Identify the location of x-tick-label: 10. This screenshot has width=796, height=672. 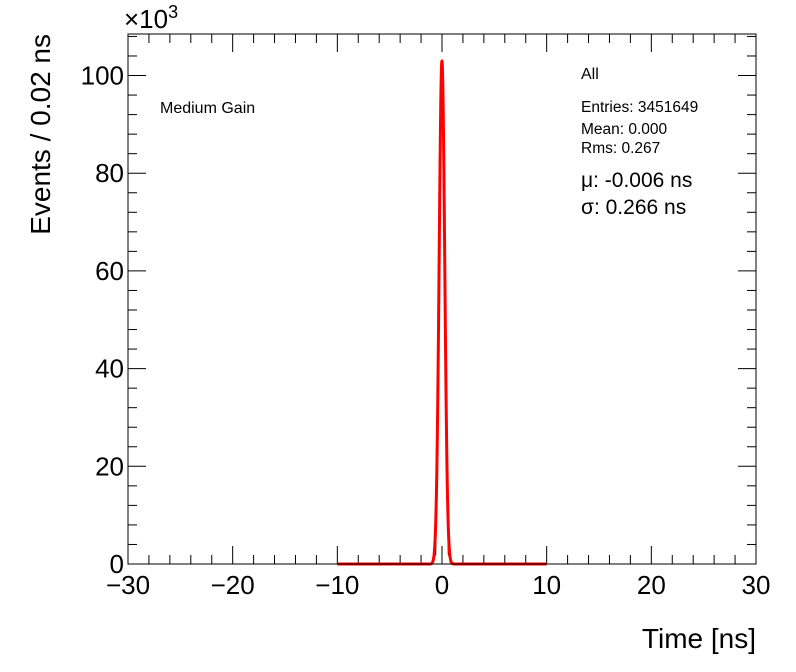
(546, 585).